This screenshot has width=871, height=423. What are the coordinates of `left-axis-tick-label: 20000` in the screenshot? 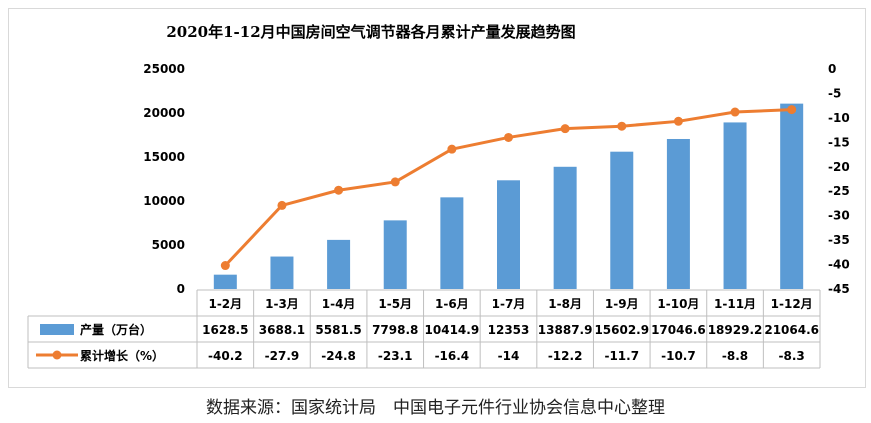 It's located at (164, 113).